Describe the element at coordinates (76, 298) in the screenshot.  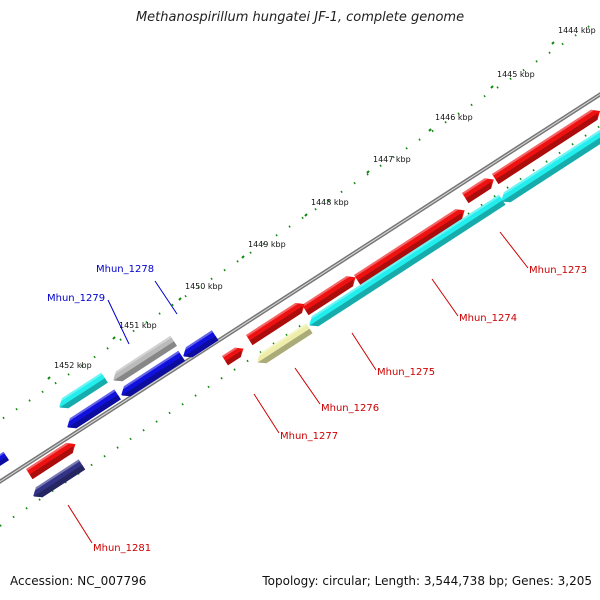
I see `gene-label: Mhun_1279` at that location.